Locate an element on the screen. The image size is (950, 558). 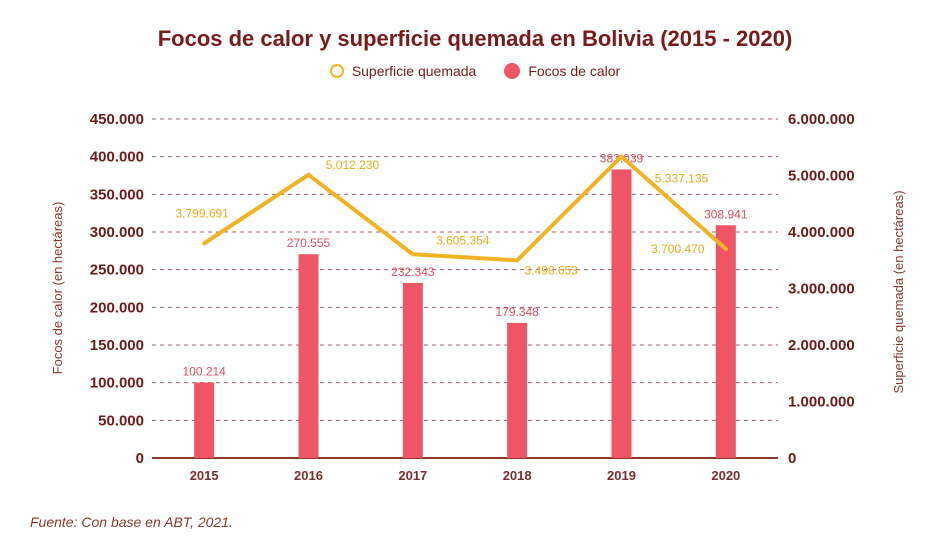
bar-data-label: 270.555 is located at coordinates (309, 243).